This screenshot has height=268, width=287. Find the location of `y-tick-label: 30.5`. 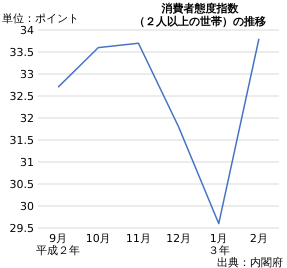

y-tick-label: 30.5 is located at coordinates (22, 184).